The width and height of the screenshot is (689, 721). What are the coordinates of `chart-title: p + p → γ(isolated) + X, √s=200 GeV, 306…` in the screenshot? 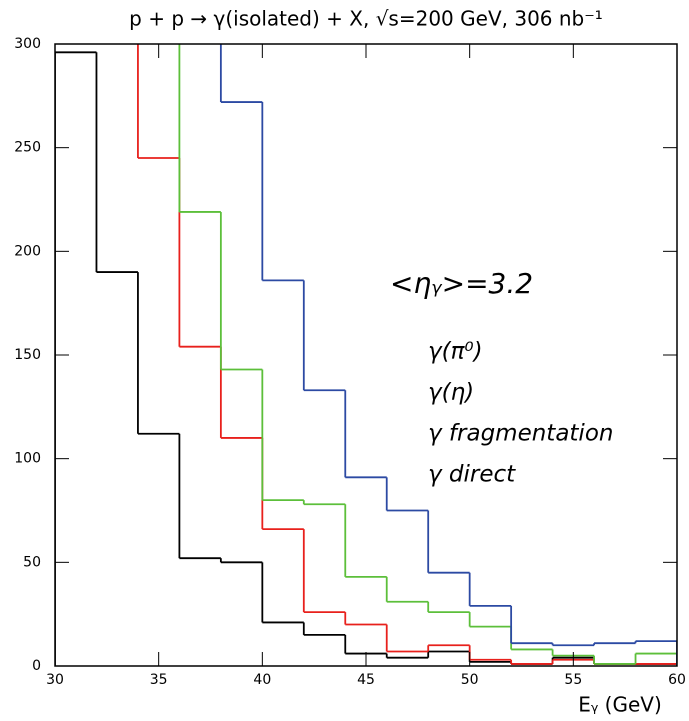 It's located at (366, 19).